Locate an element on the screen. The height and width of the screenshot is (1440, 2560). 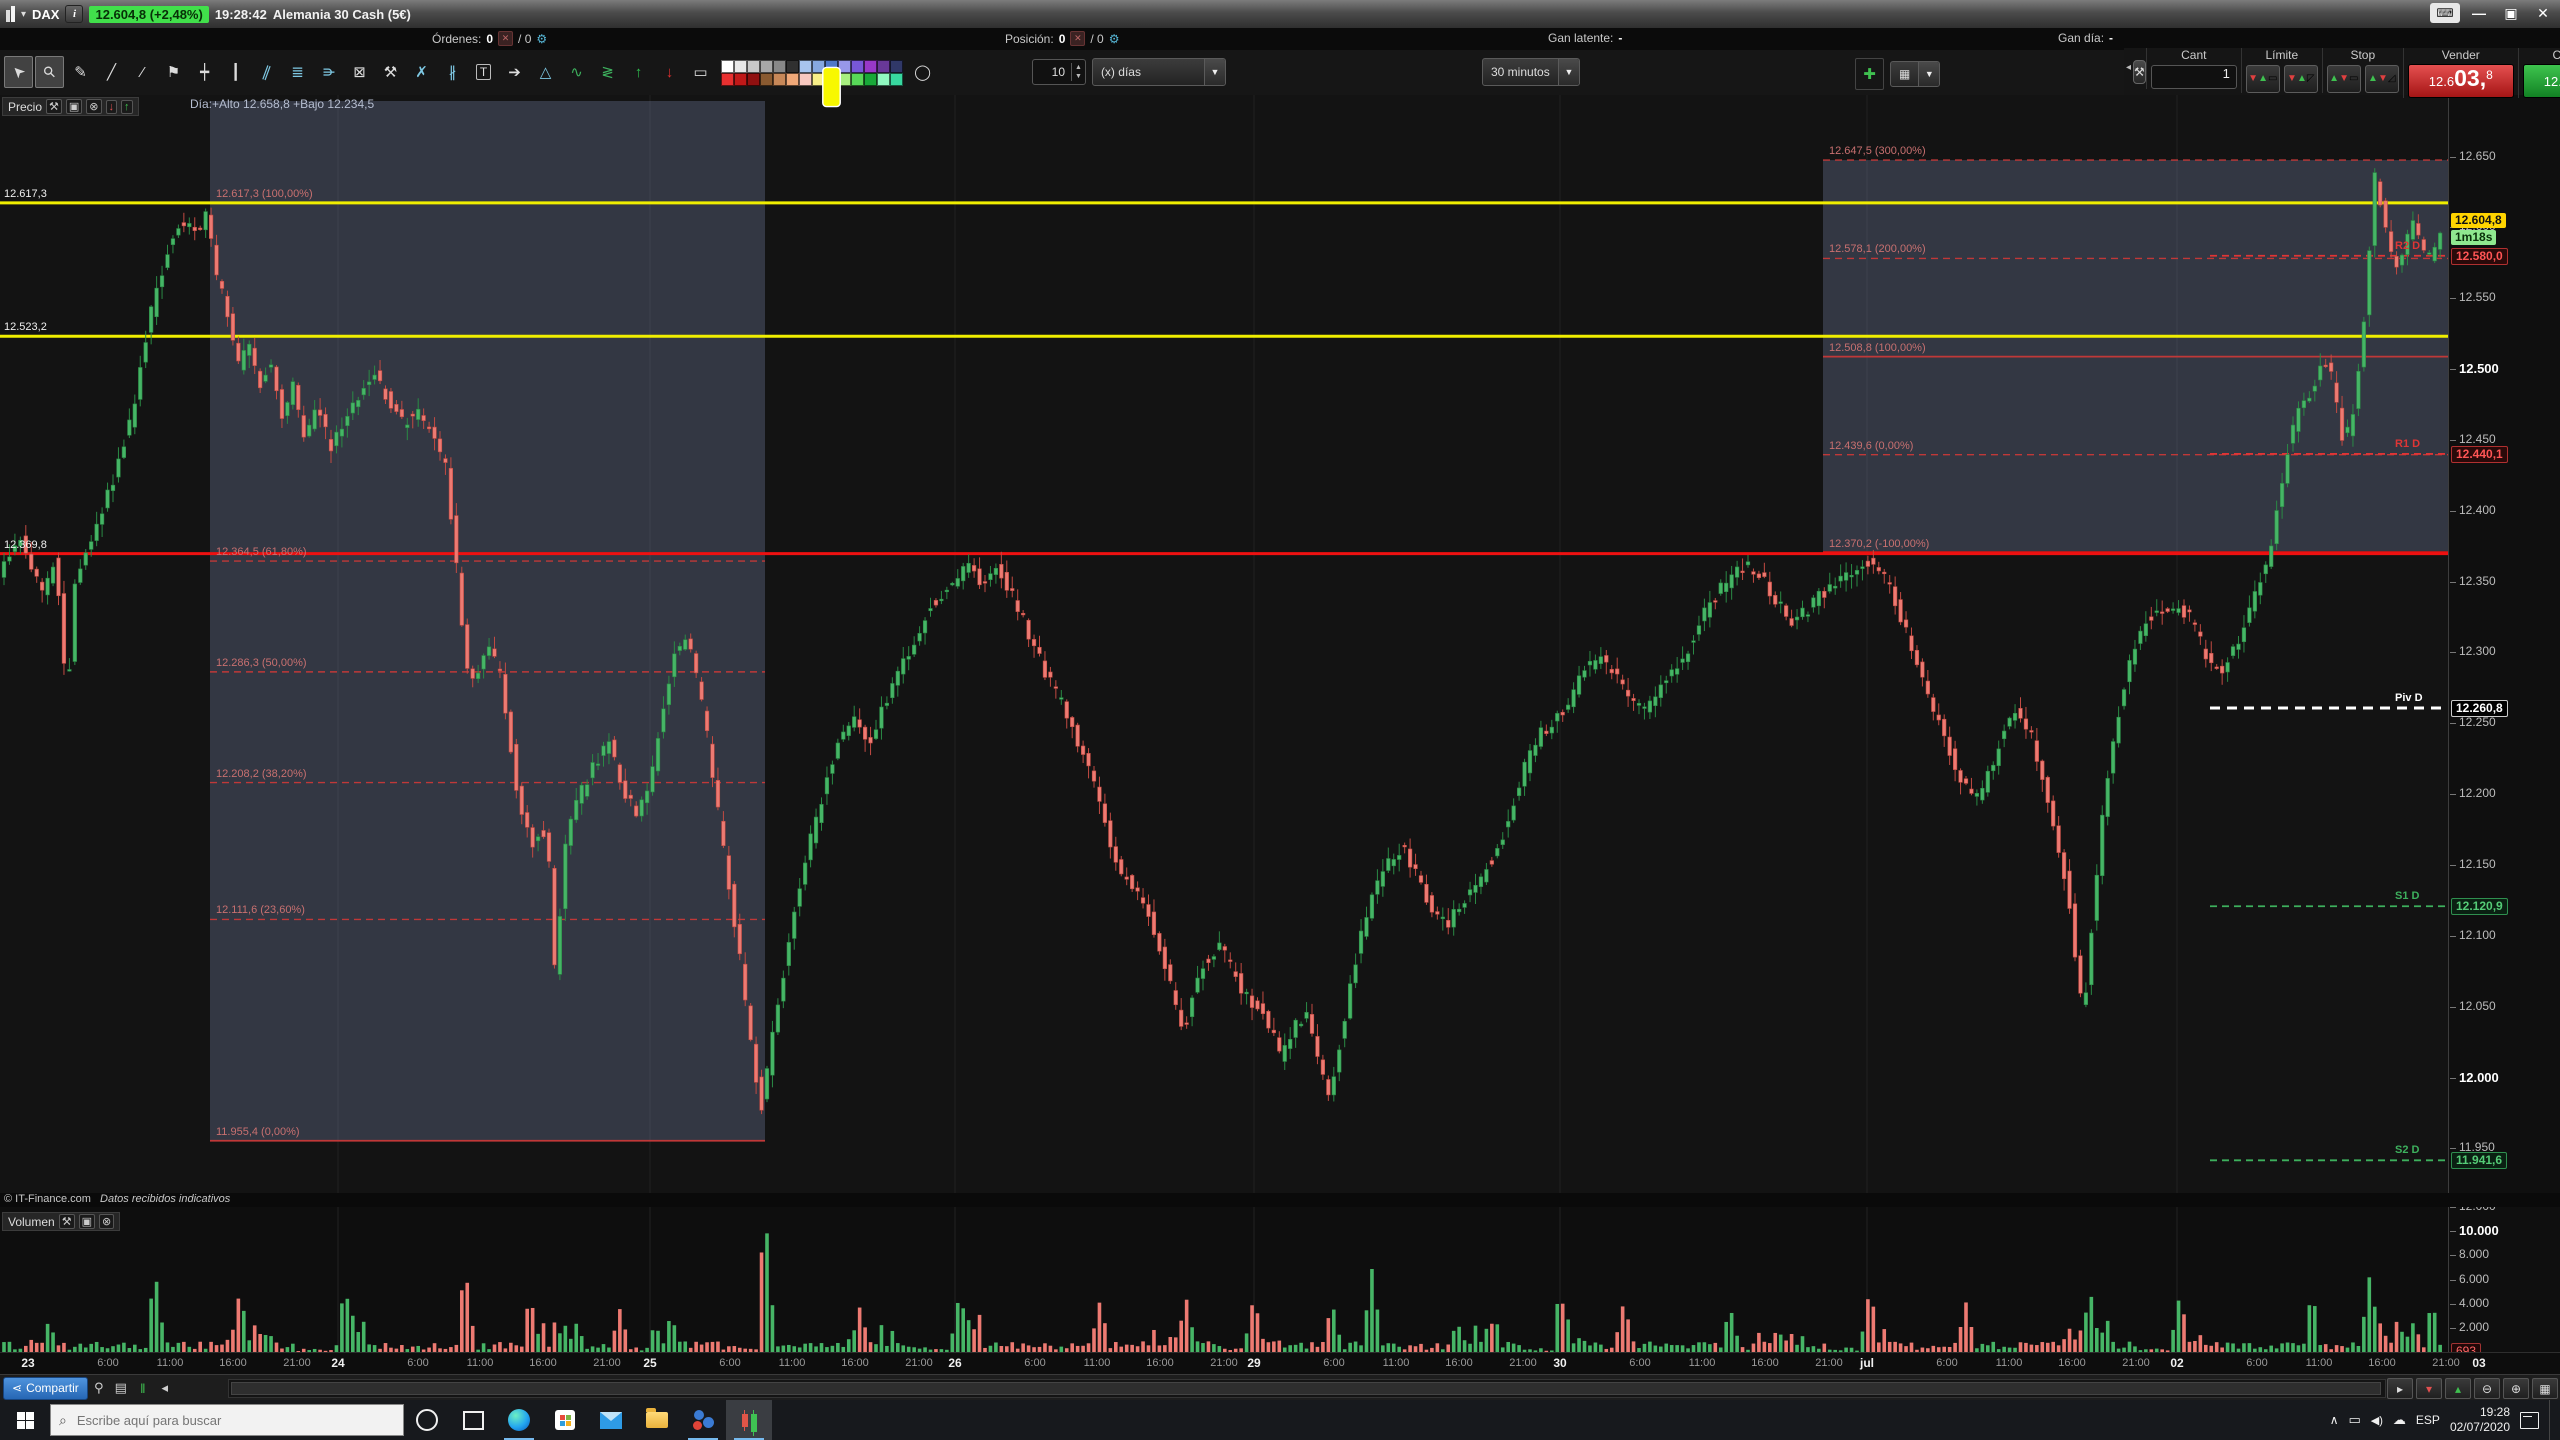
taskbar-clock: 19:28 02/07/2020 is located at coordinates (2480, 1420).